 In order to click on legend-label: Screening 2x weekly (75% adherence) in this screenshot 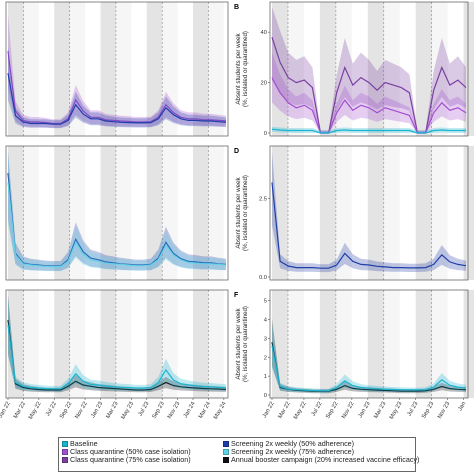, I will do `click(293, 452)`.